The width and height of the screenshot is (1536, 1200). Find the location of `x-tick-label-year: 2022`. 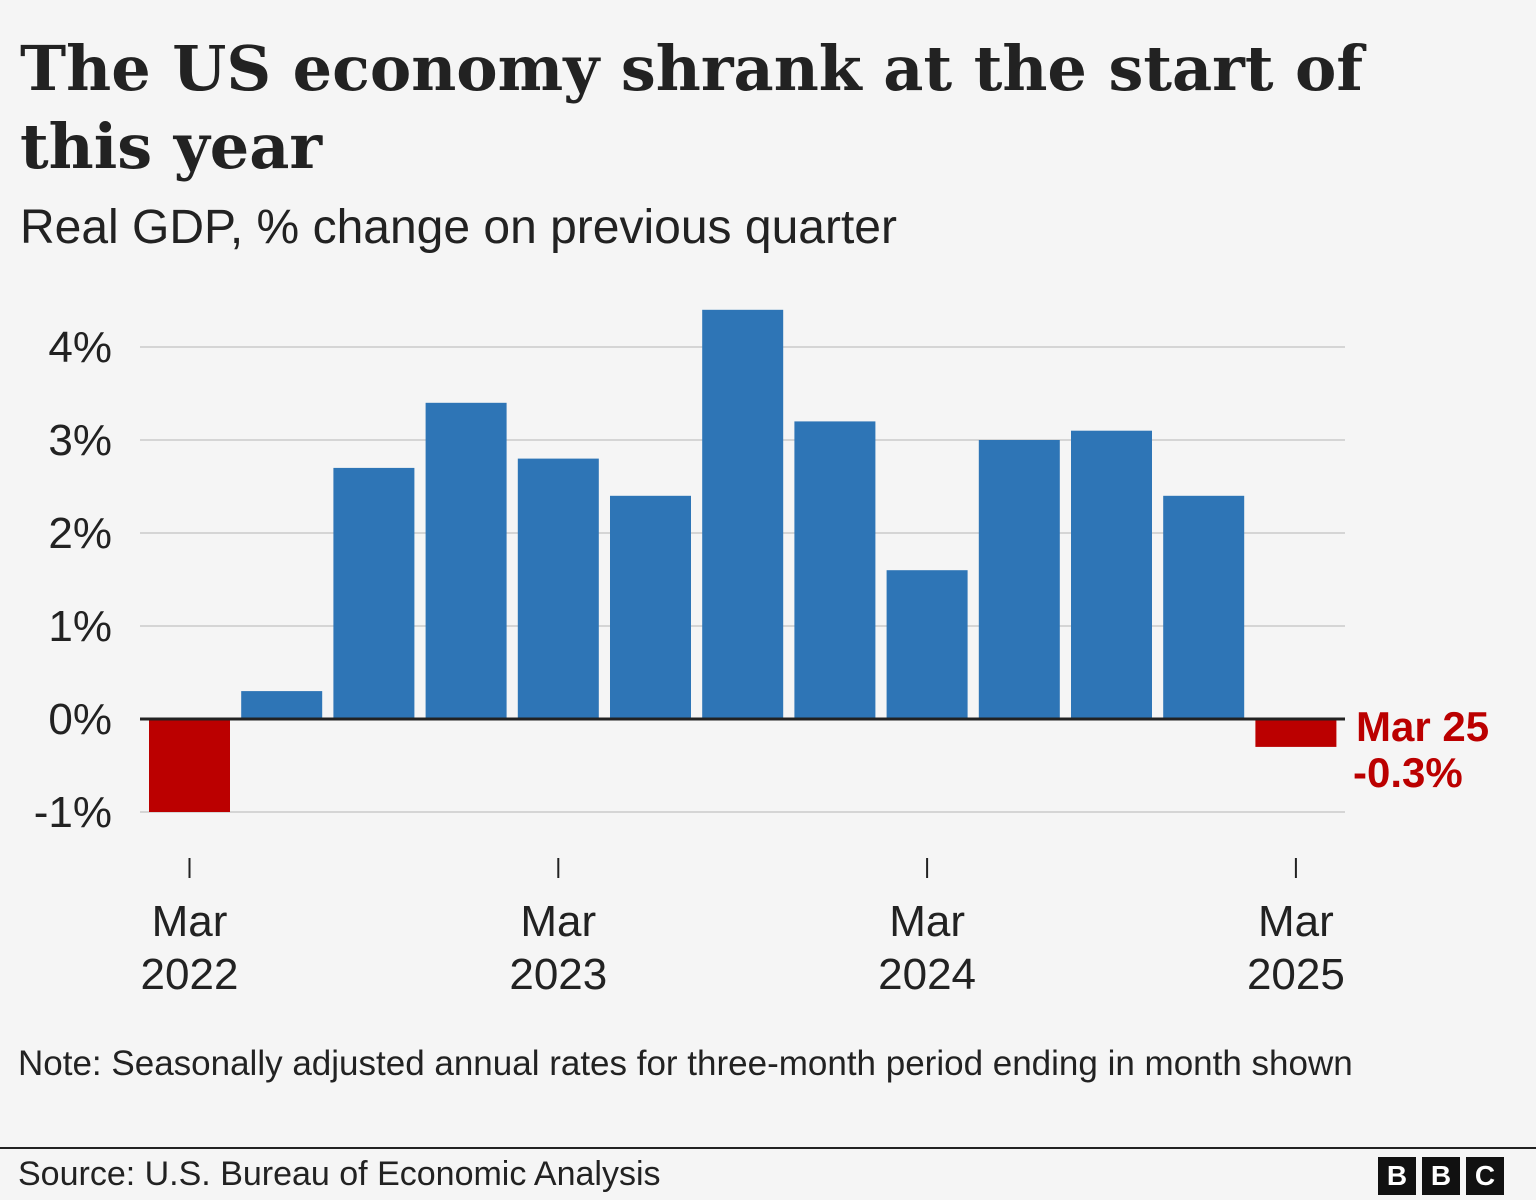

x-tick-label-year: 2022 is located at coordinates (190, 974).